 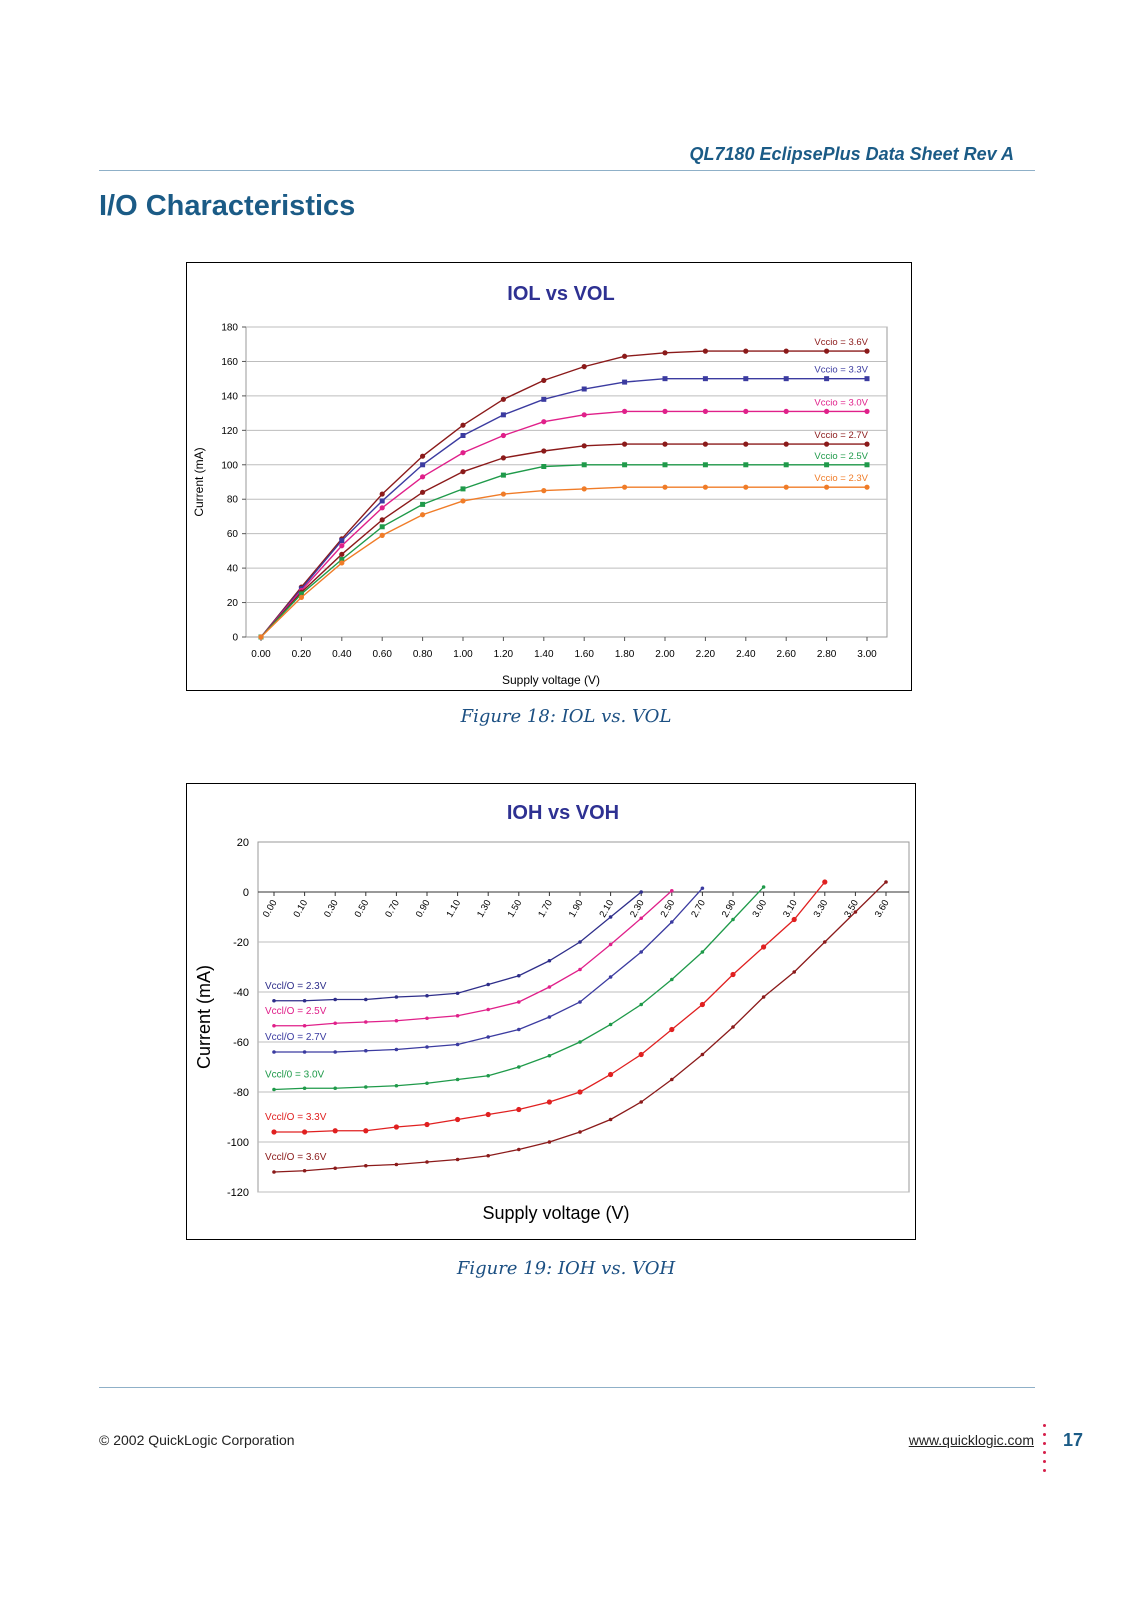 What do you see at coordinates (786, 654) in the screenshot?
I see `x-tick-label: 2.60` at bounding box center [786, 654].